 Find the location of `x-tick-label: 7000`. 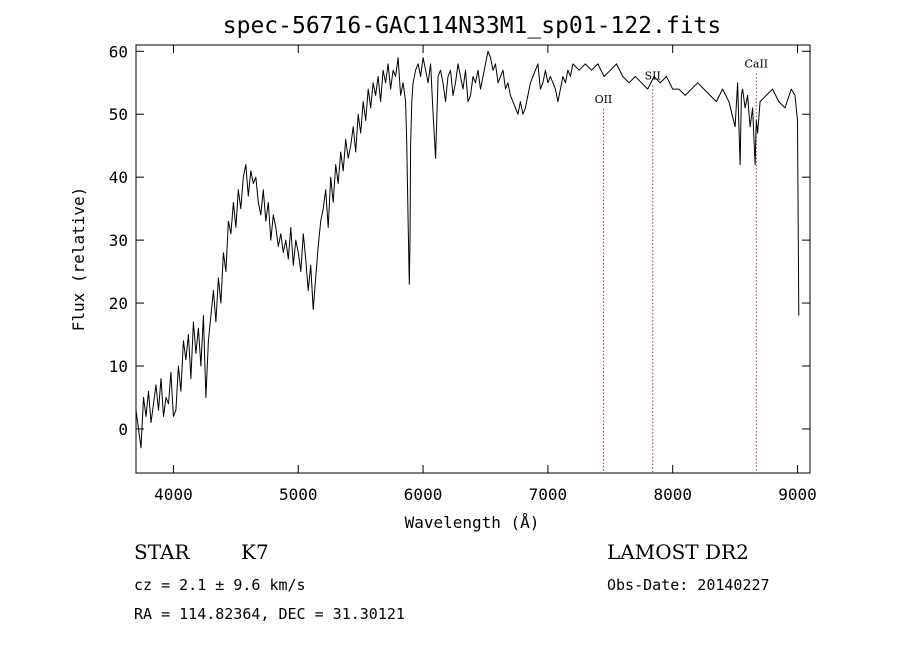

x-tick-label: 7000 is located at coordinates (548, 494).